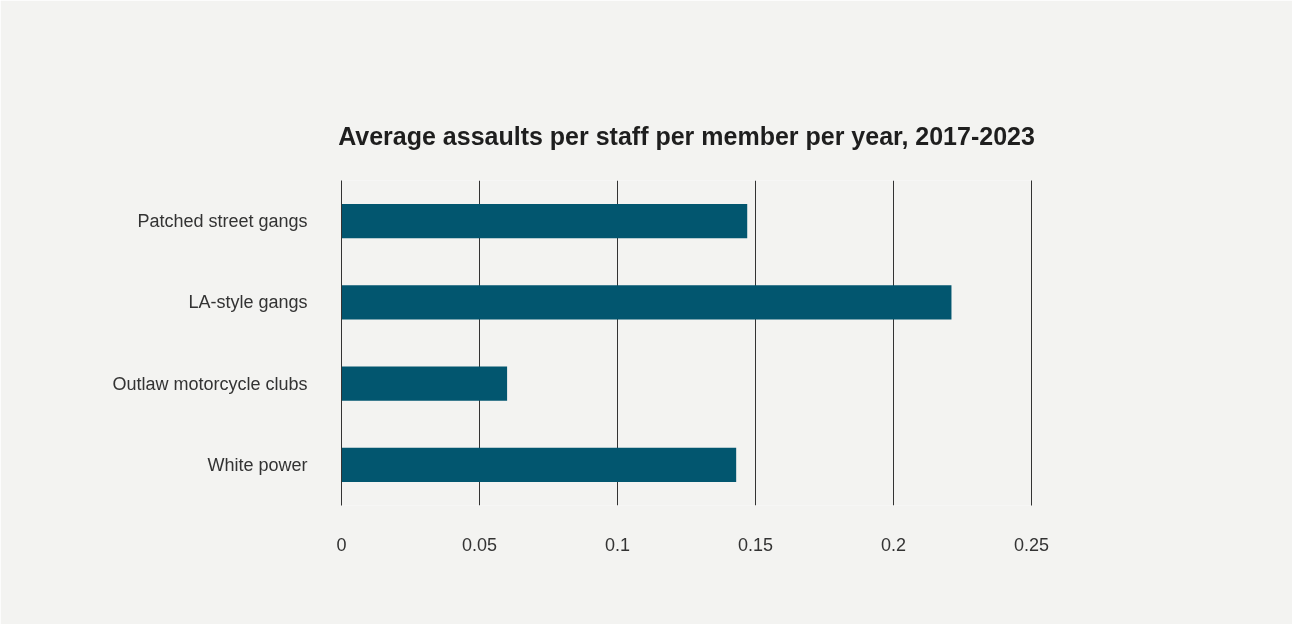 The width and height of the screenshot is (1292, 624). Describe the element at coordinates (617, 544) in the screenshot. I see `x-tick-label: 0.1` at that location.